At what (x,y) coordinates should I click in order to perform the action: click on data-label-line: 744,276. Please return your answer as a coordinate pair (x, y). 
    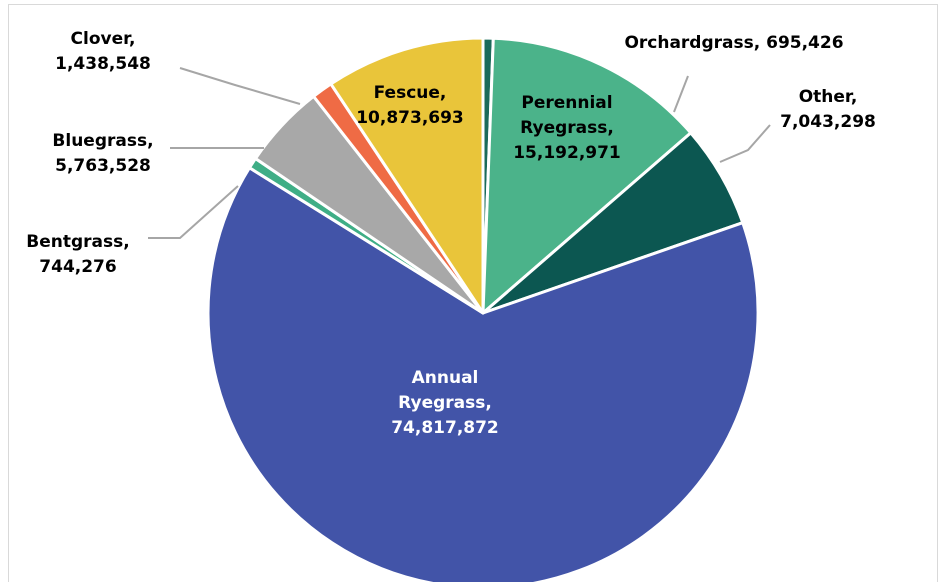
    Looking at the image, I should click on (77, 267).